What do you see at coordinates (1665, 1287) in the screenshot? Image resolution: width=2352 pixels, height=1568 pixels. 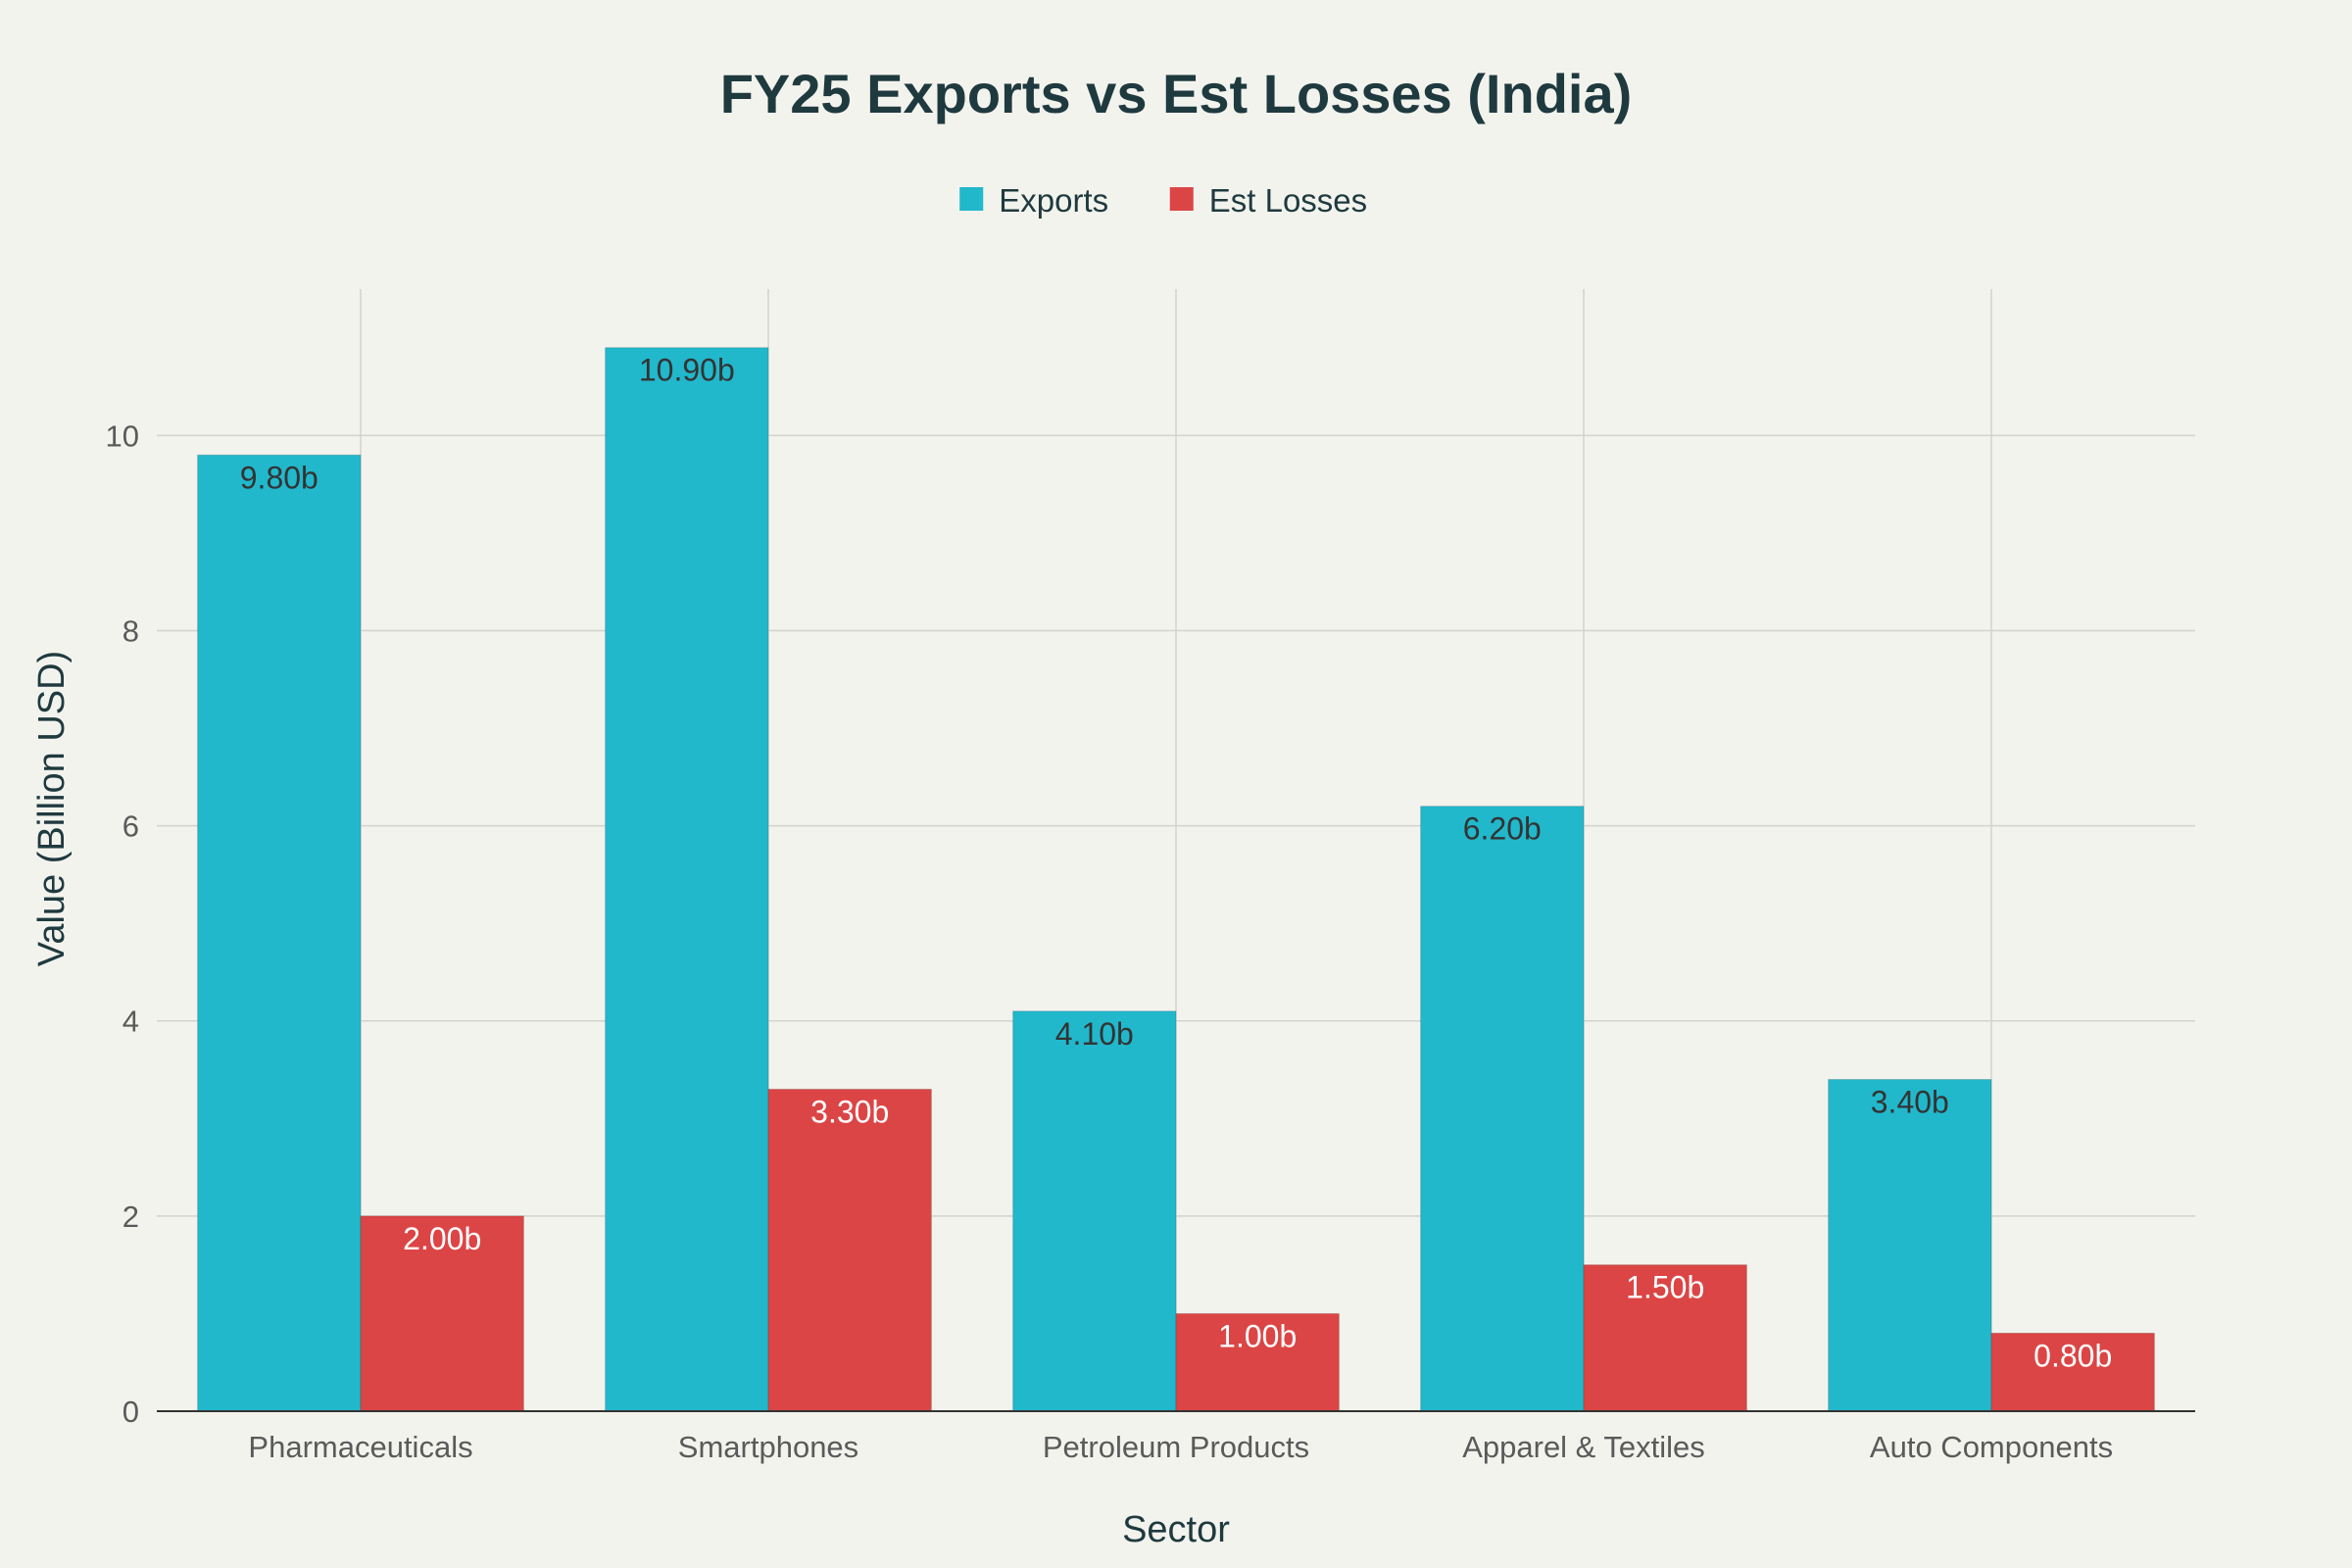 I see `bar-value-label: 1.50b` at bounding box center [1665, 1287].